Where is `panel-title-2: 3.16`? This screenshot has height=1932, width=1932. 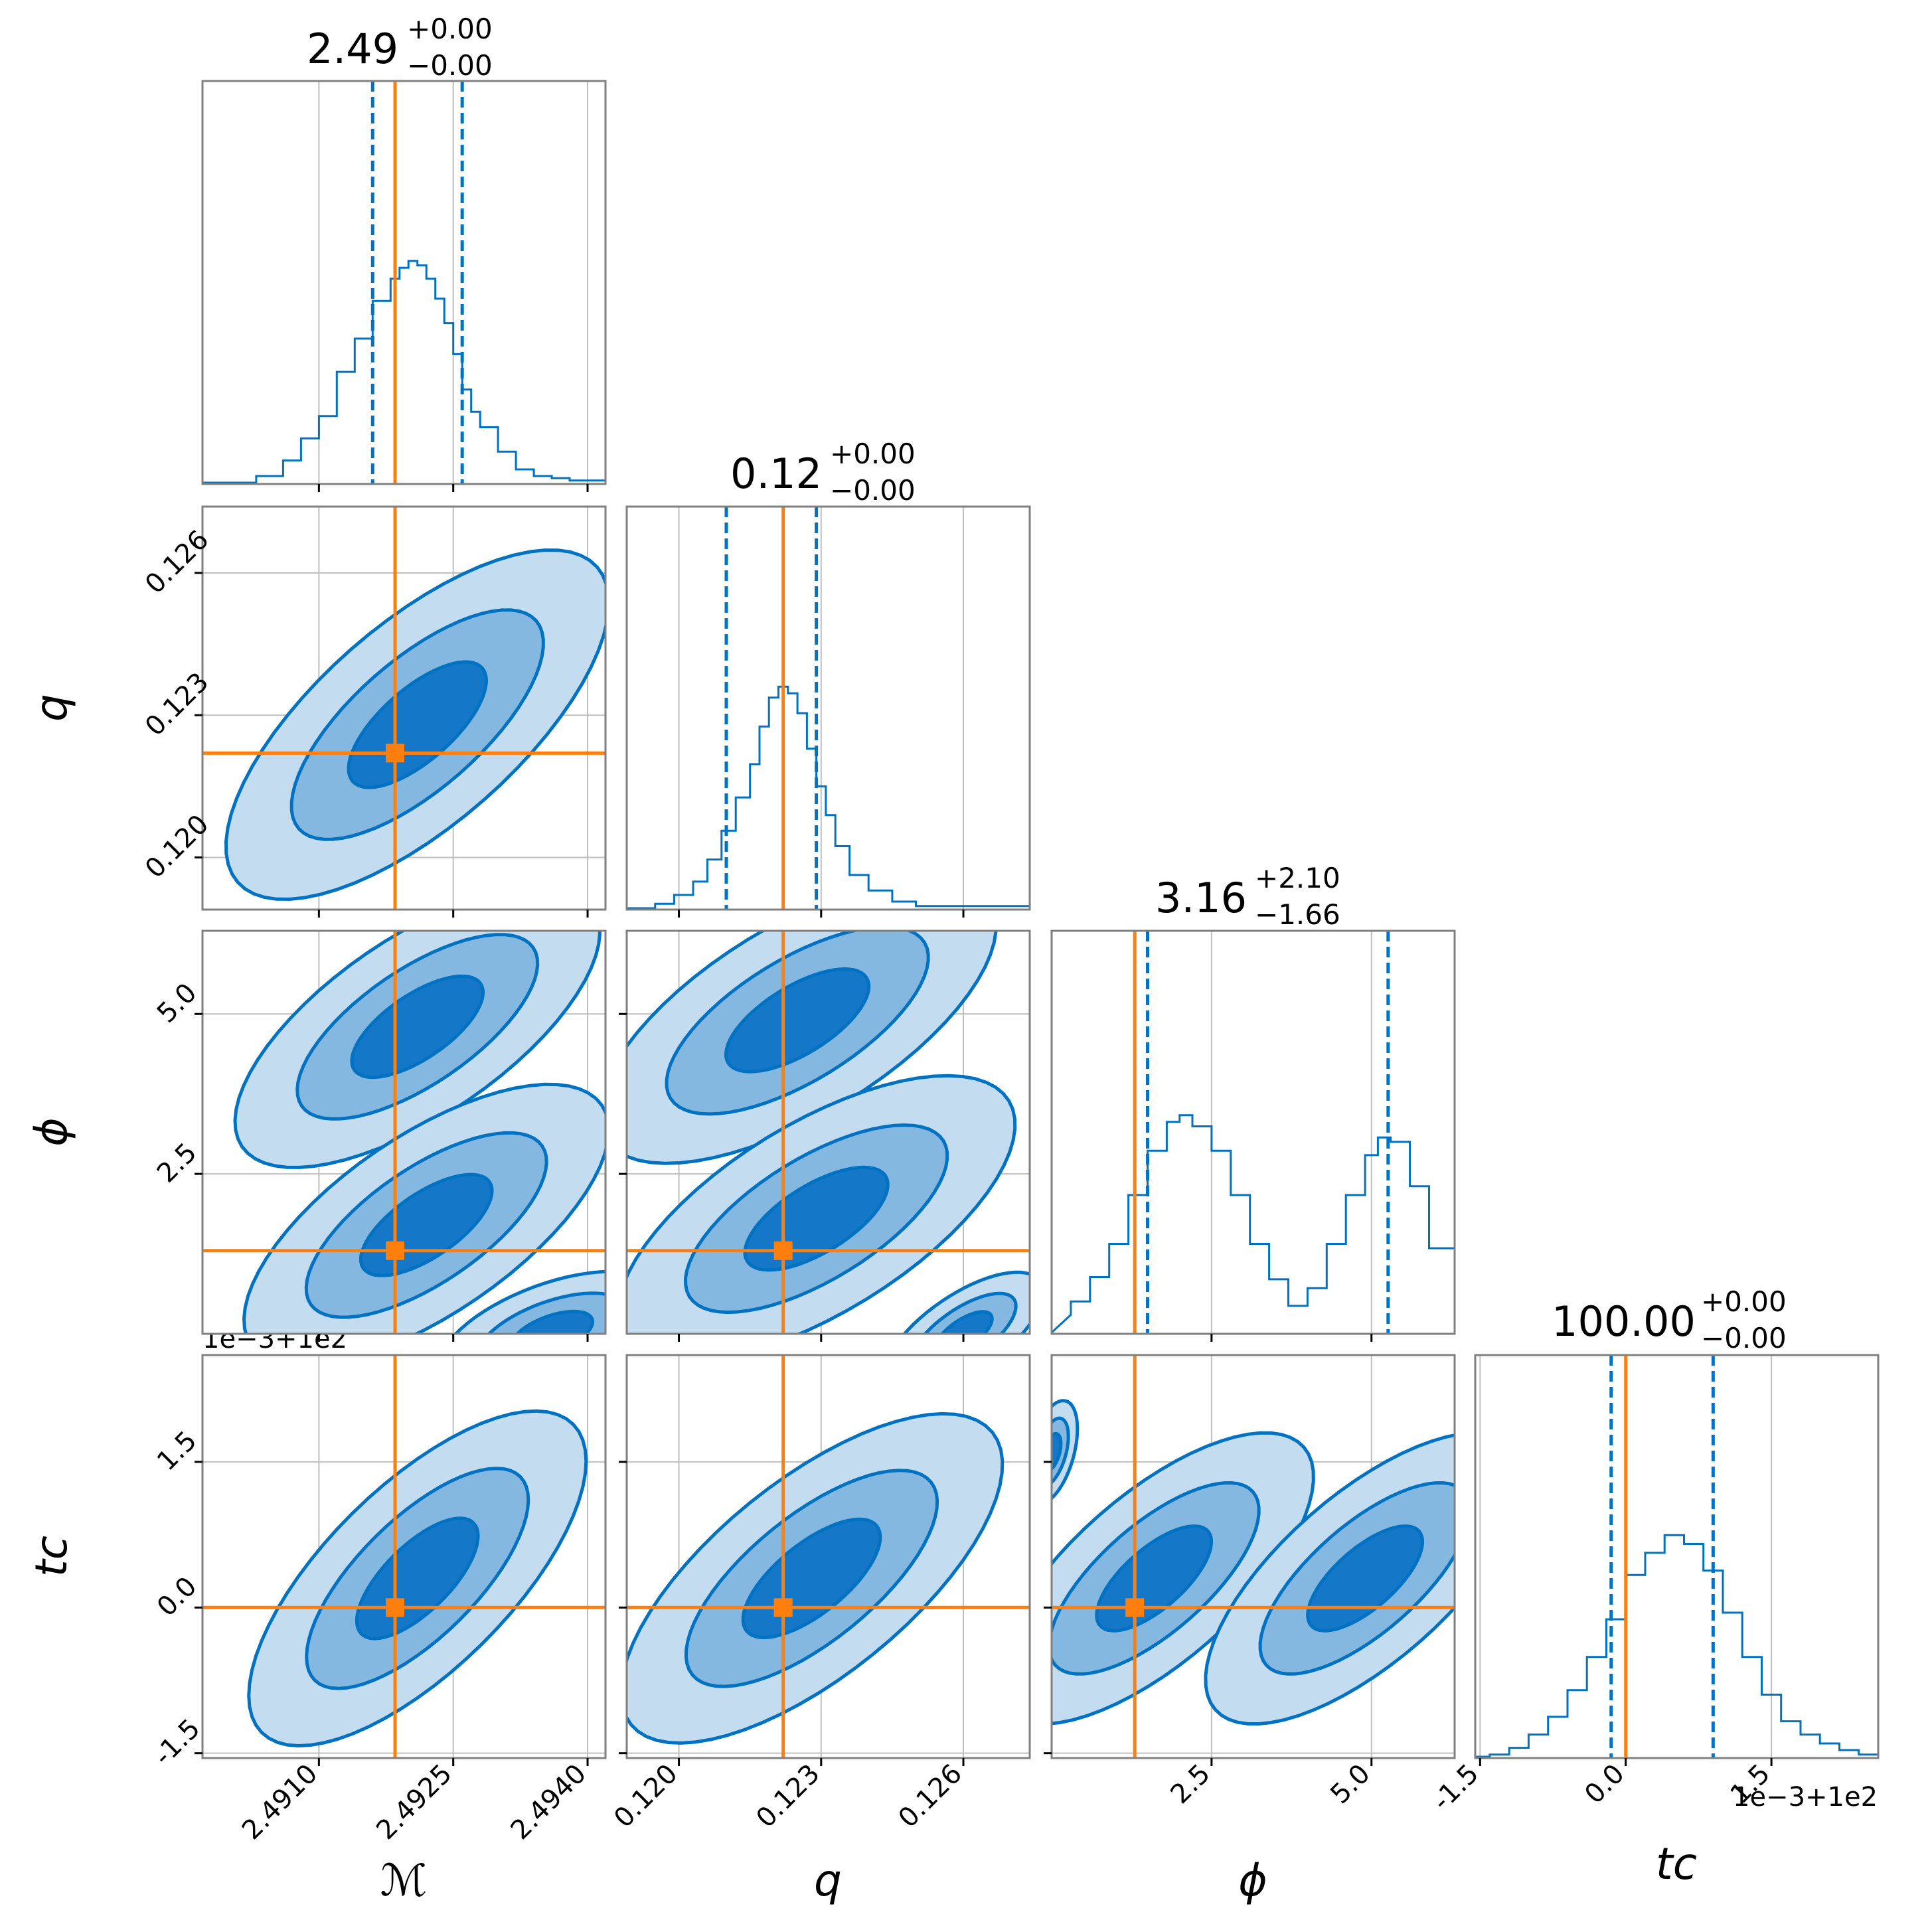
panel-title-2: 3.16 is located at coordinates (1201, 898).